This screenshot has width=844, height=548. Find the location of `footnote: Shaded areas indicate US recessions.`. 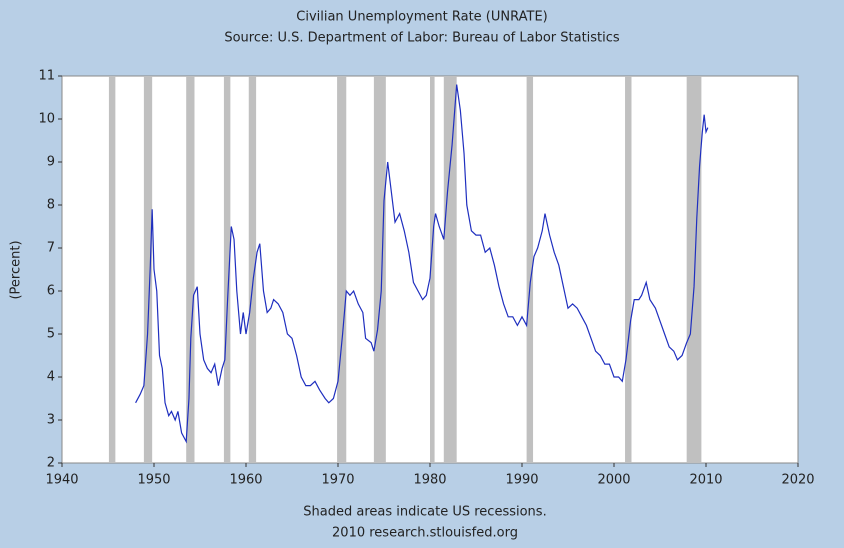

footnote: Shaded areas indicate US recessions. is located at coordinates (424, 512).